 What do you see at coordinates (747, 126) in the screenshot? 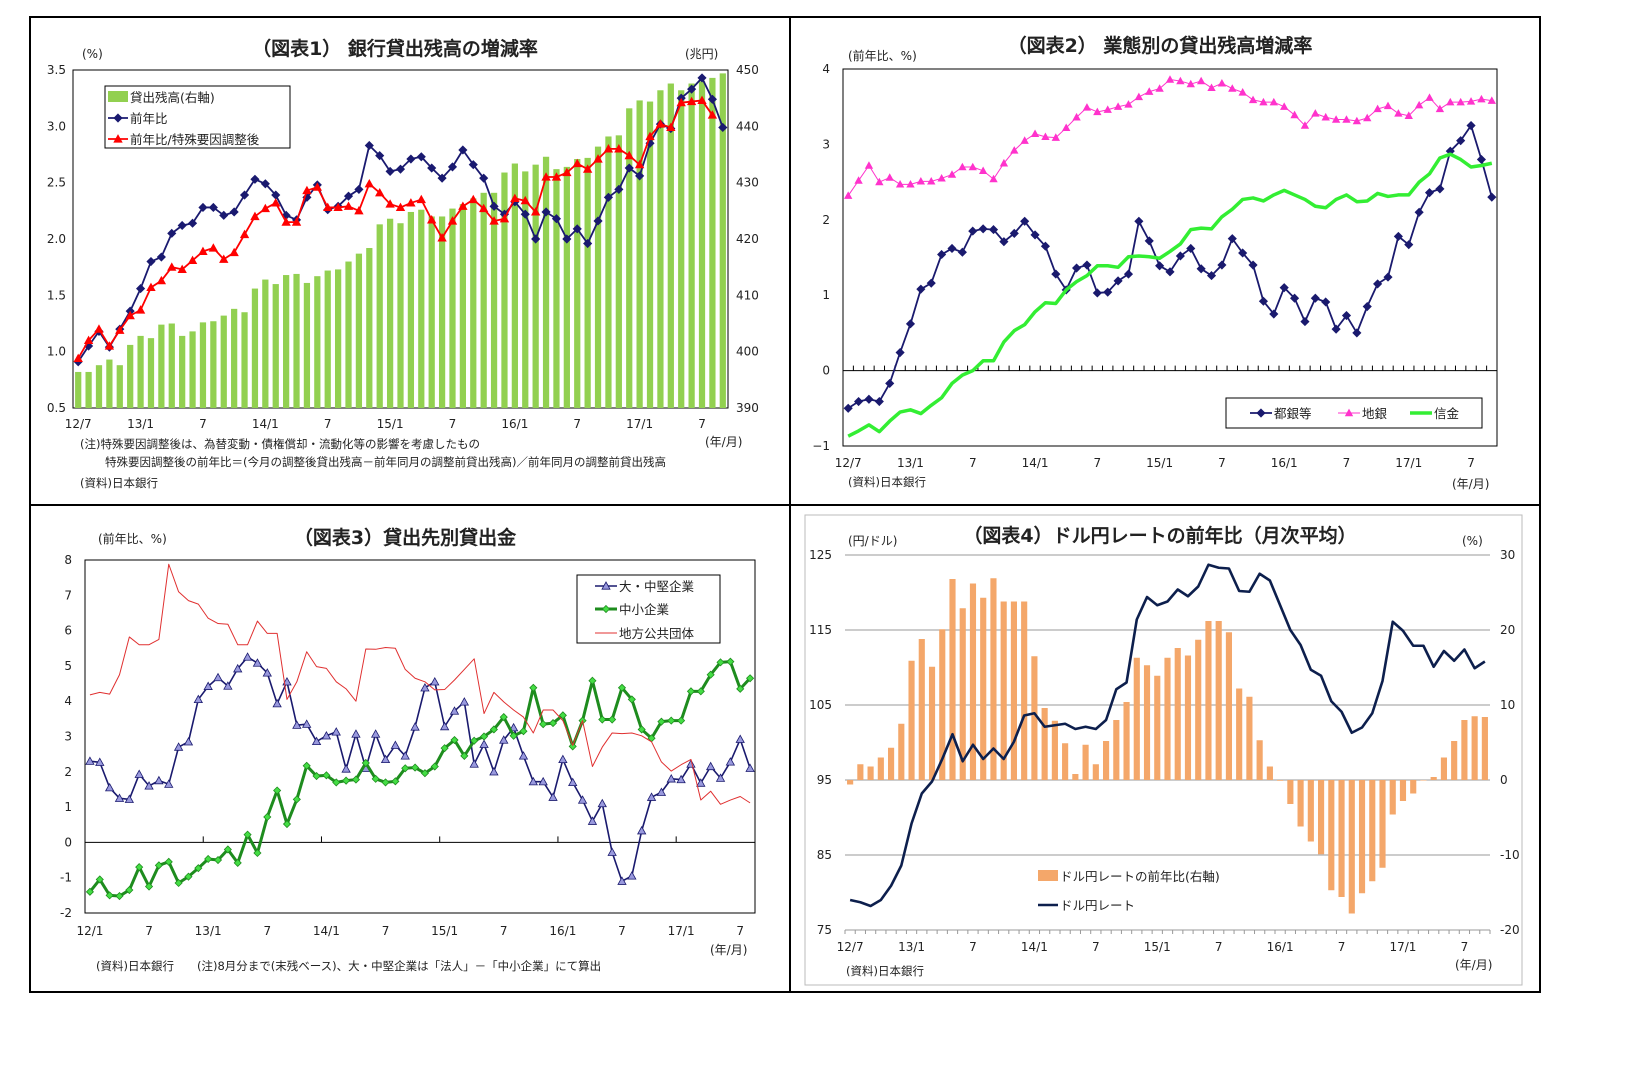
I see `chart1-y-right-tick-label: 440` at bounding box center [747, 126].